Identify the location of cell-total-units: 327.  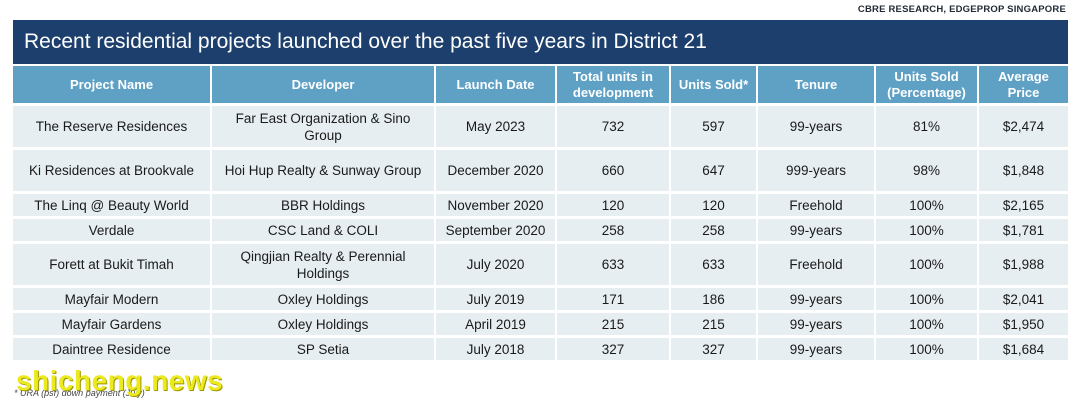
(612, 347).